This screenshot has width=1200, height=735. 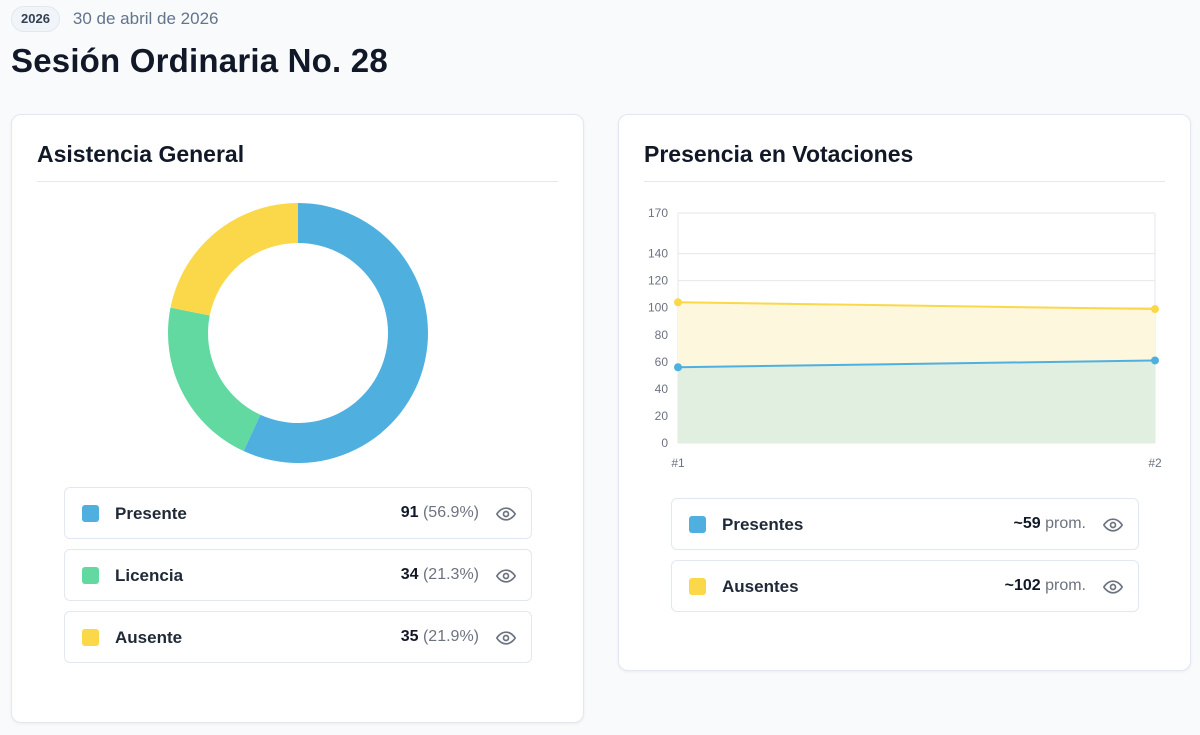 I want to click on swatch-presente, so click(x=90, y=513).